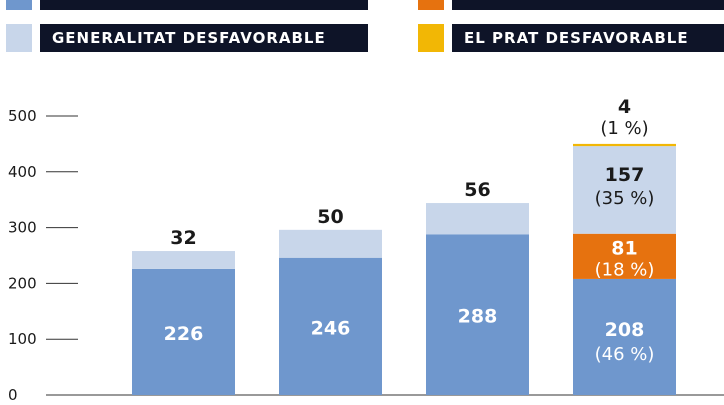  I want to click on data-label-3-3: 4, so click(624, 107).